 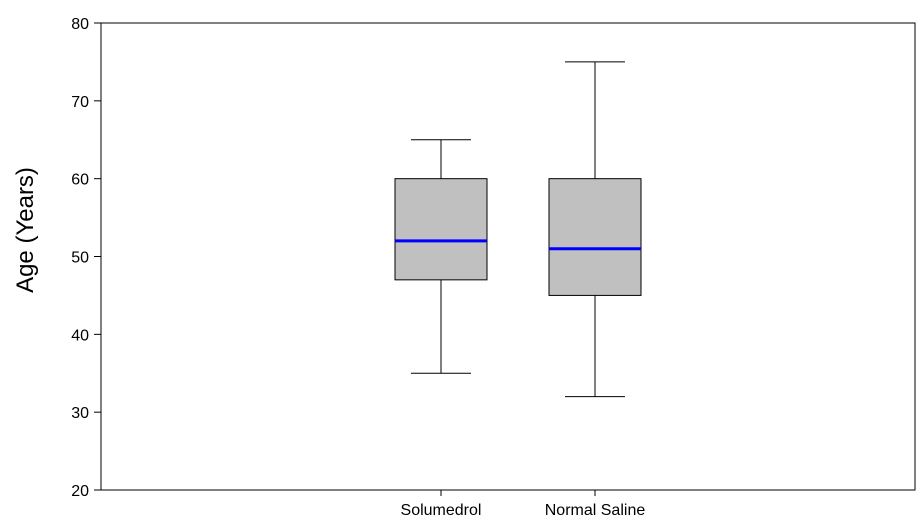 What do you see at coordinates (80, 335) in the screenshot?
I see `y-tick-label: 40` at bounding box center [80, 335].